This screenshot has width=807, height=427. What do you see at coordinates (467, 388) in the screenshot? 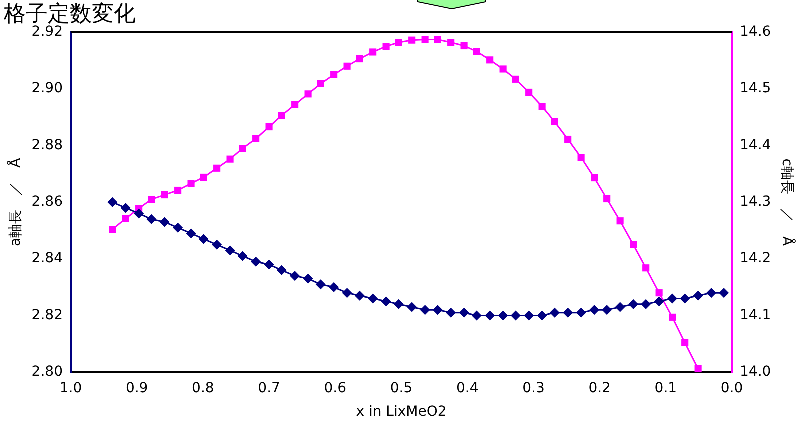
I see `x-tick-label: 0.4` at bounding box center [467, 388].